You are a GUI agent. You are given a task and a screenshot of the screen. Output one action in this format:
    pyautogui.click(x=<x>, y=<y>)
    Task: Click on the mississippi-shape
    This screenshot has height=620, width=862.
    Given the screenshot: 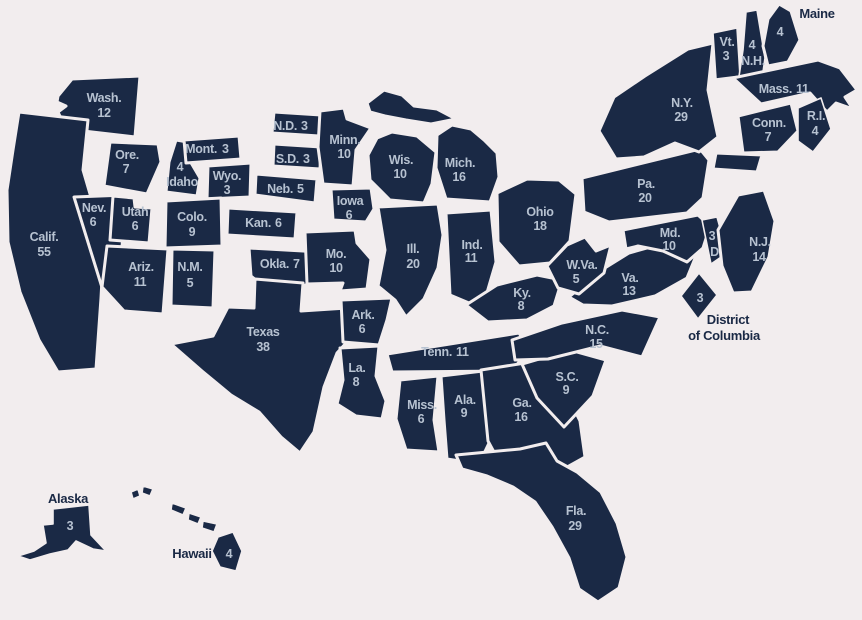 What is the action you would take?
    pyautogui.click(x=417, y=414)
    